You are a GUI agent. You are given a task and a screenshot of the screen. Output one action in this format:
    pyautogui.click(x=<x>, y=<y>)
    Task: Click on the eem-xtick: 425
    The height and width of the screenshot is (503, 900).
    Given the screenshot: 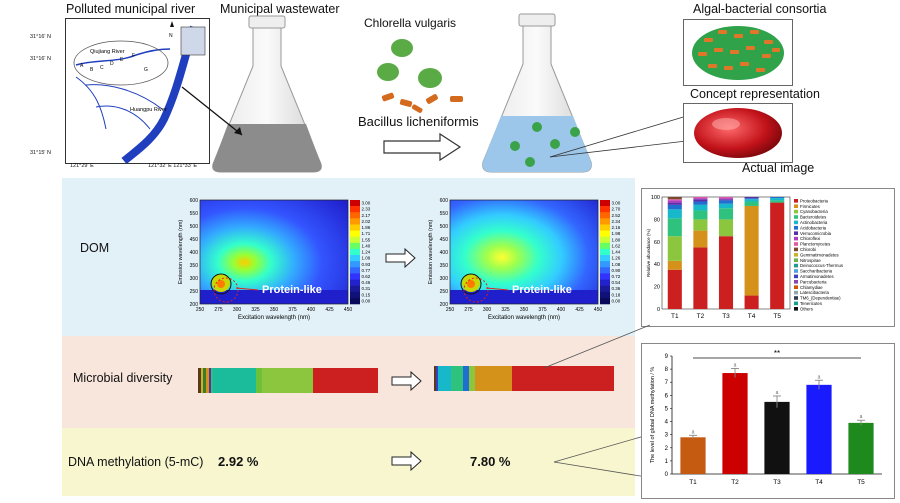 What is the action you would take?
    pyautogui.click(x=329, y=310)
    